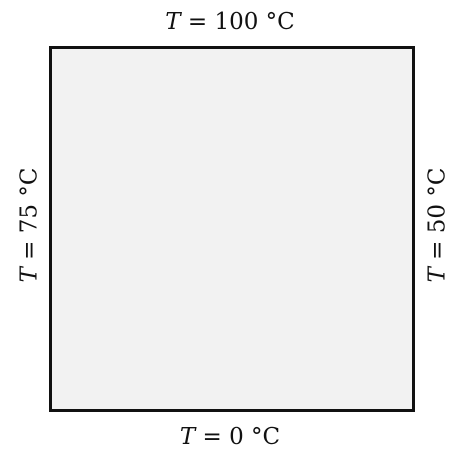 This screenshot has width=460, height=462. What do you see at coordinates (437, 200) in the screenshot?
I see `right-boundary-value: 50 °C` at bounding box center [437, 200].